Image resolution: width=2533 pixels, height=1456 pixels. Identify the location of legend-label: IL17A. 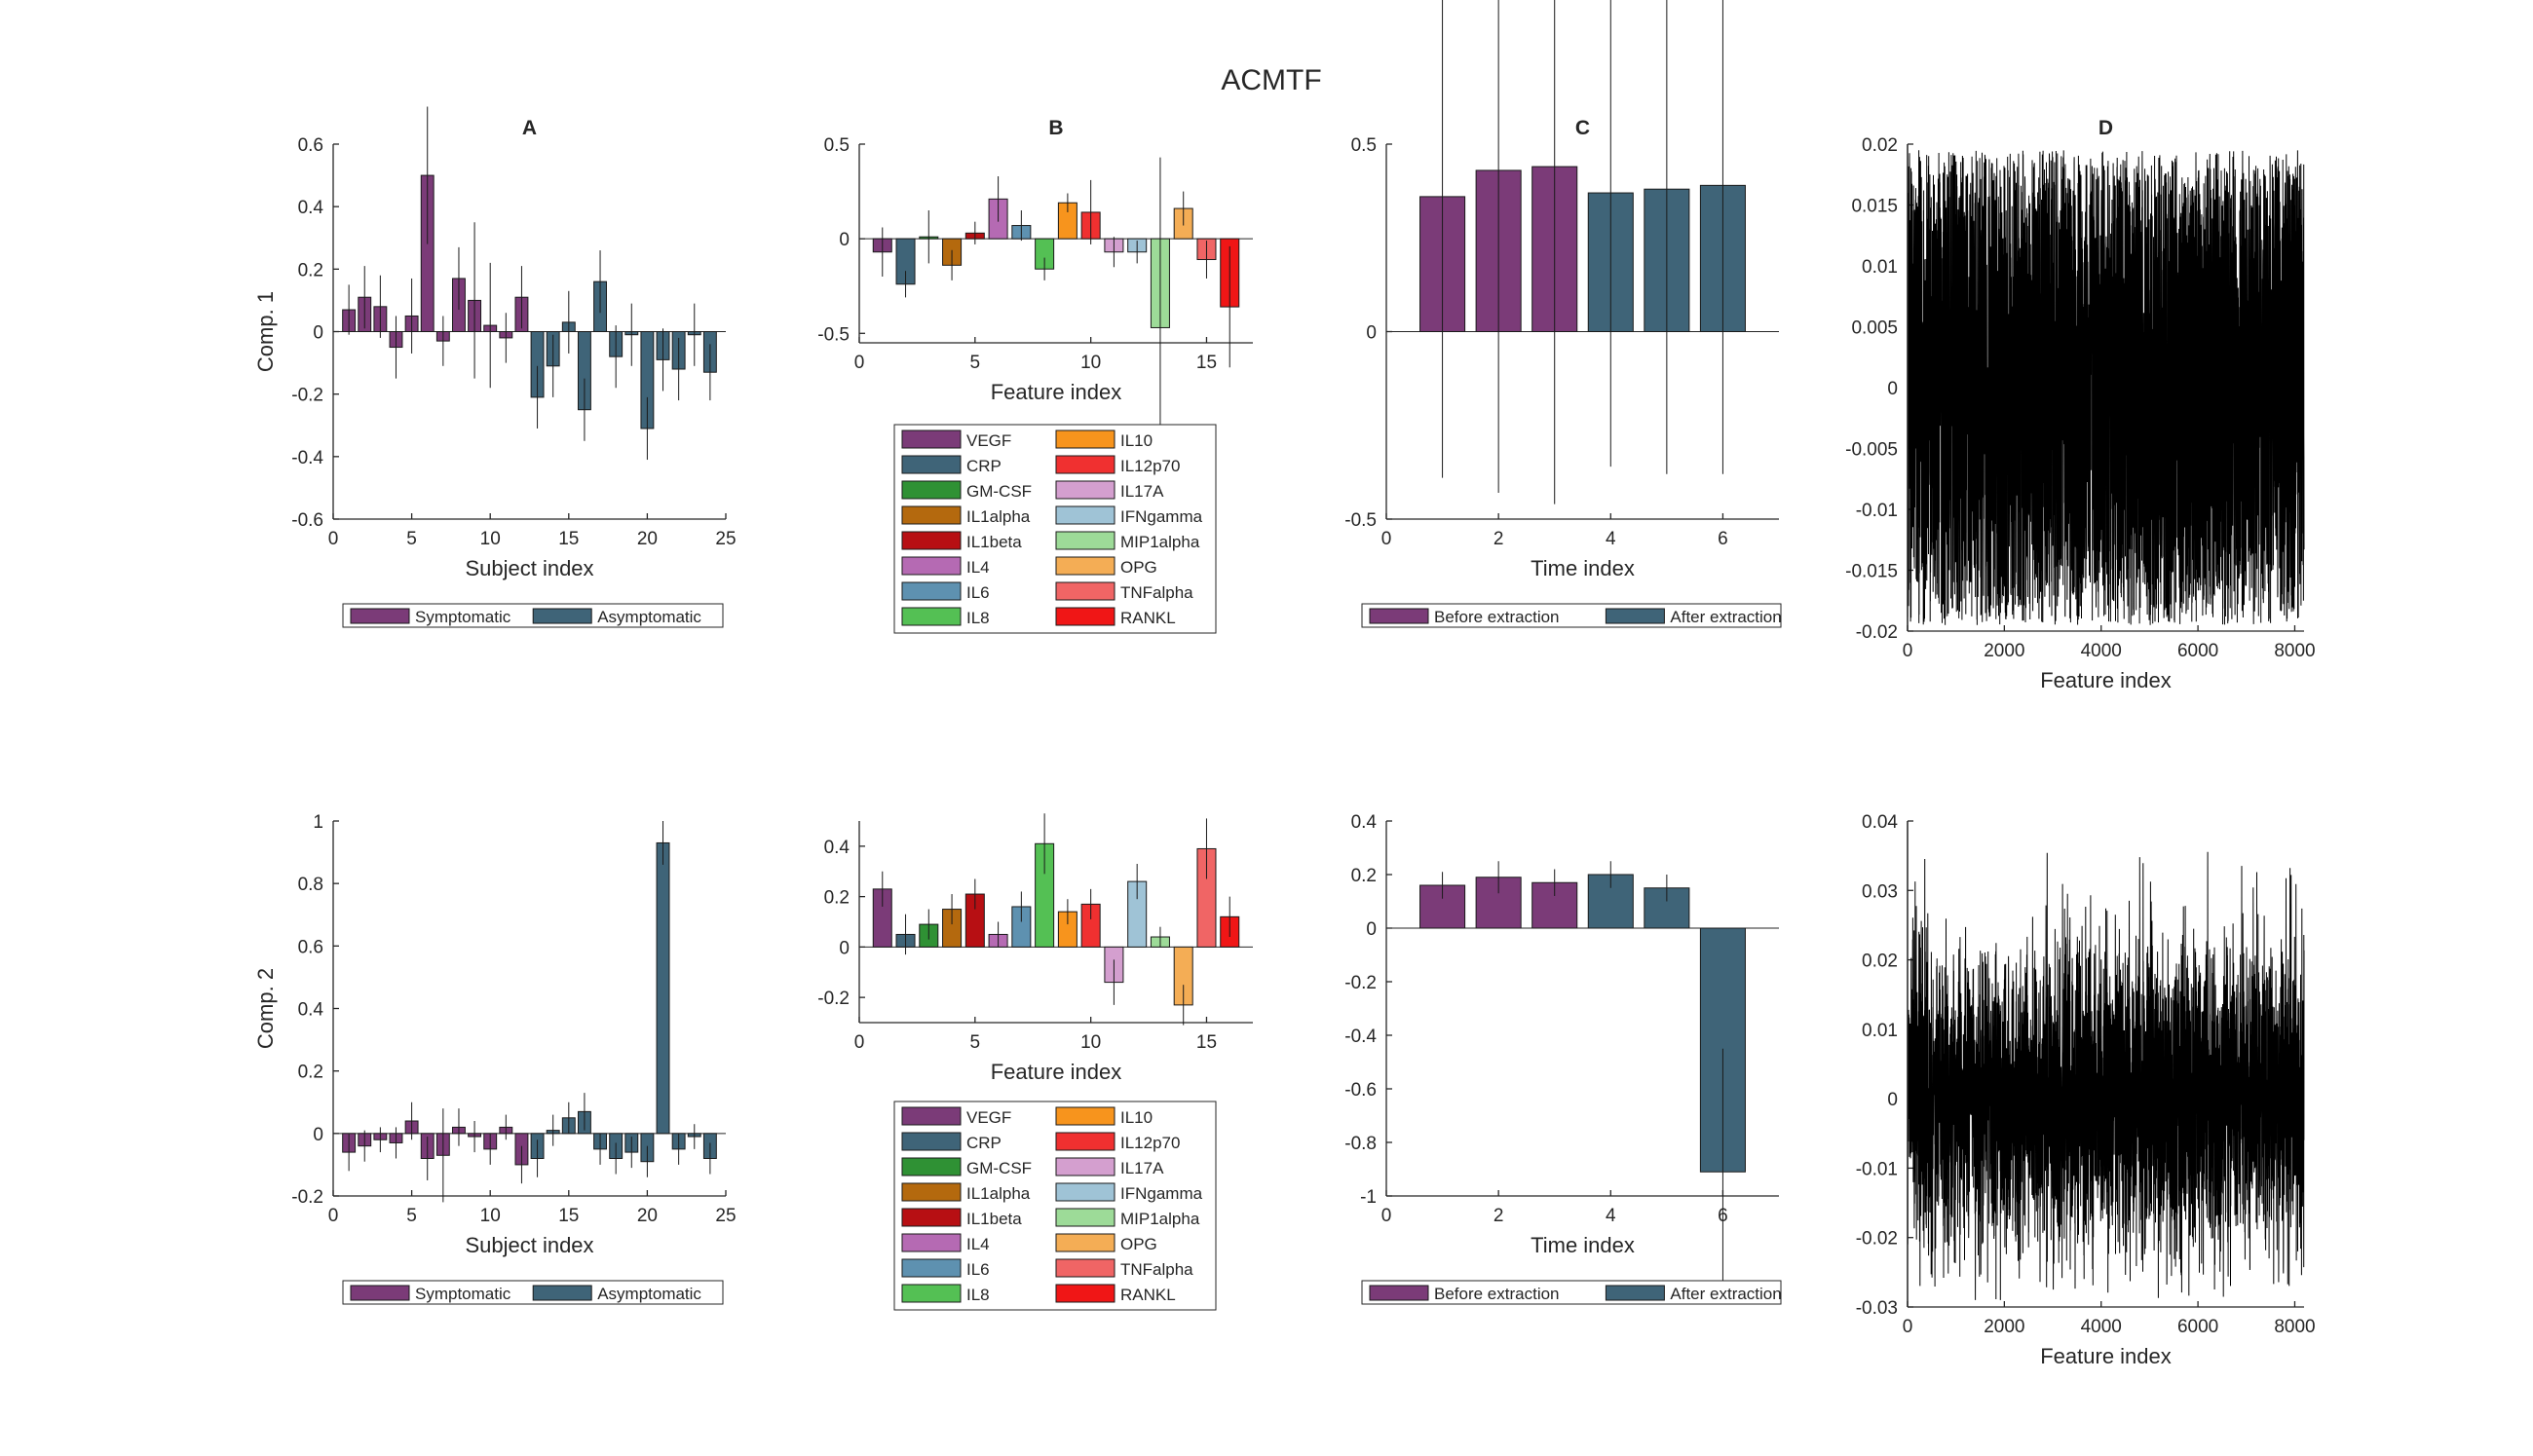
(1142, 1168).